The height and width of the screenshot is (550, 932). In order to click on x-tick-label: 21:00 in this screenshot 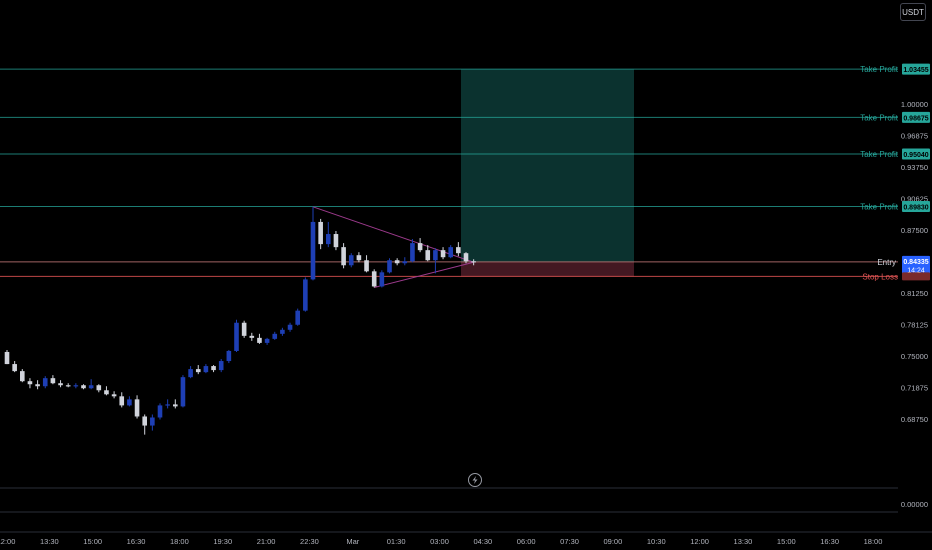, I will do `click(266, 541)`.